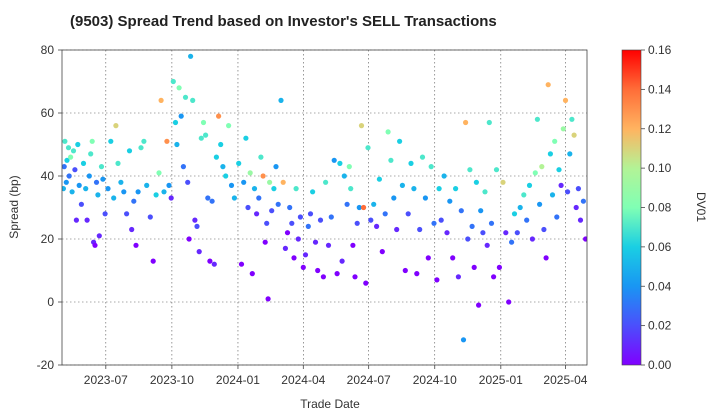 This screenshot has height=420, width=720. I want to click on x-tick-label: 2024-10, so click(435, 380).